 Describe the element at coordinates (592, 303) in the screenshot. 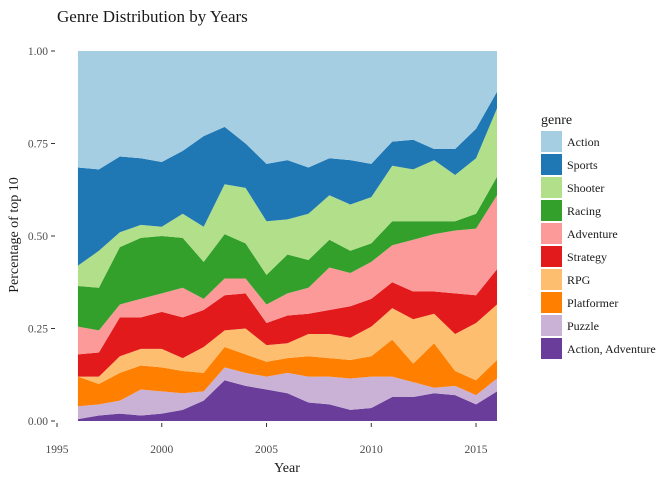

I see `legend-label-platformer: Platformer` at that location.